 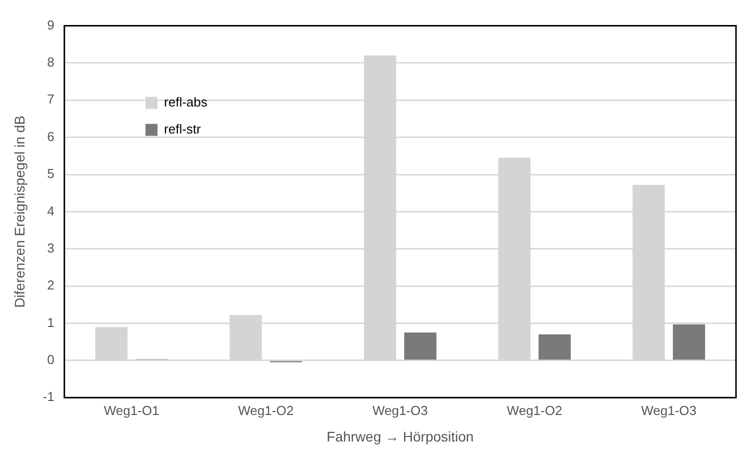 What do you see at coordinates (50, 99) in the screenshot?
I see `y-tick-label: 7` at bounding box center [50, 99].